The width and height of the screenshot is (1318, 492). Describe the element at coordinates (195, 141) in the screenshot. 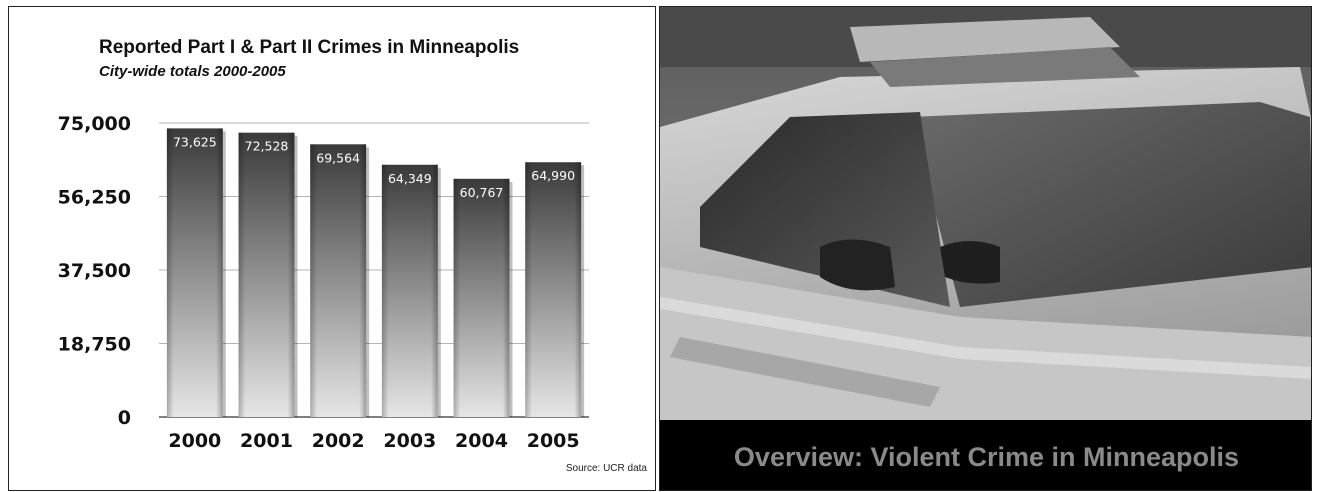

I see `data-label: 73,625` at that location.